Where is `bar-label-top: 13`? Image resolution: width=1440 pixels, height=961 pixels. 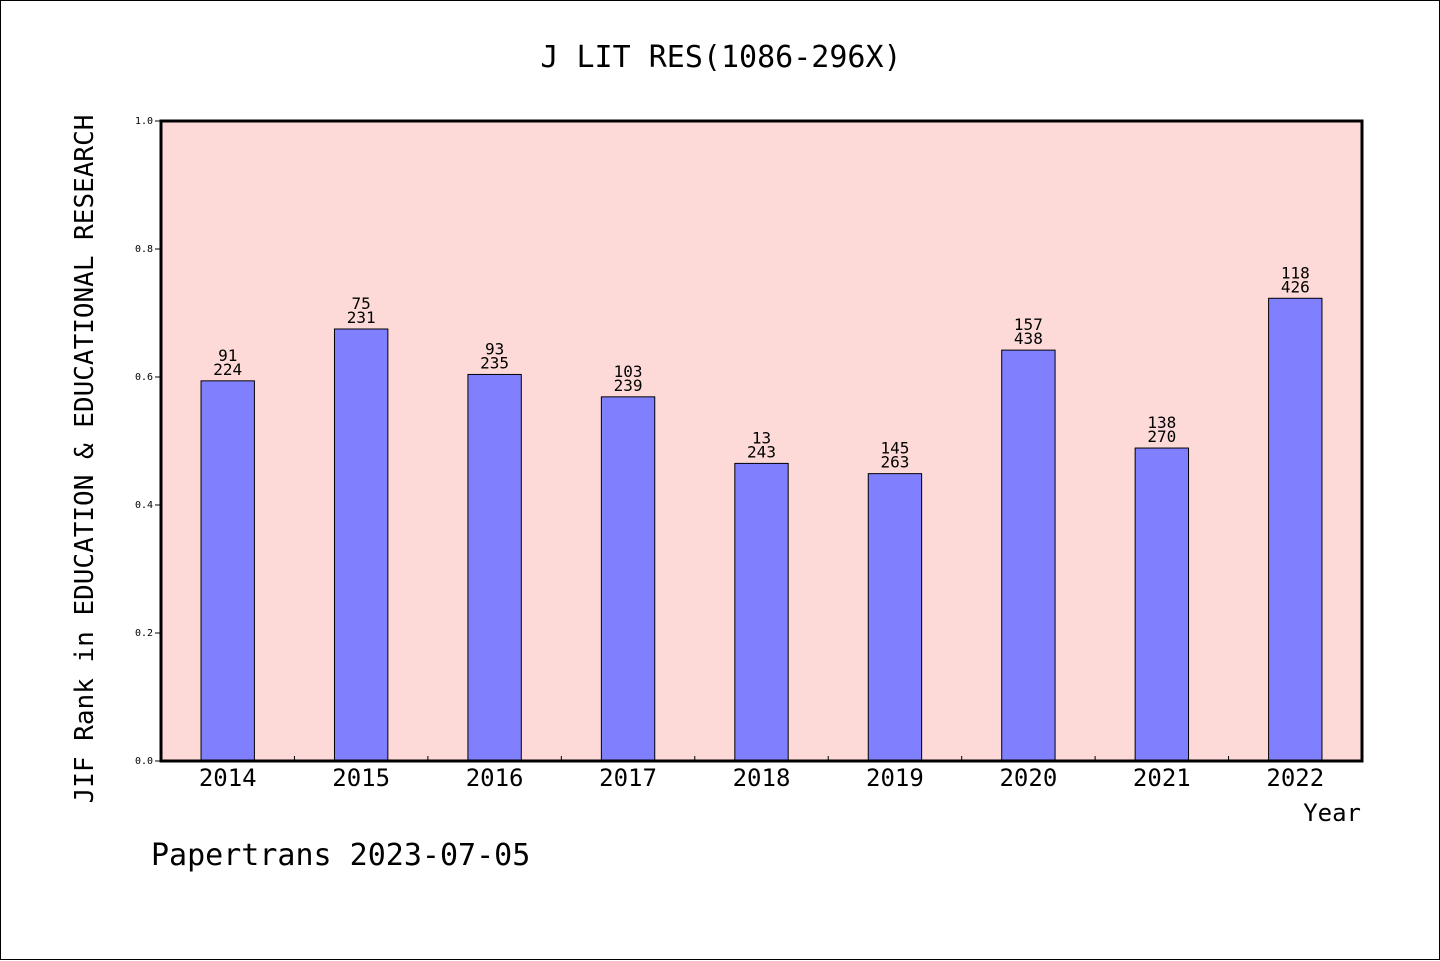 bar-label-top: 13 is located at coordinates (761, 437).